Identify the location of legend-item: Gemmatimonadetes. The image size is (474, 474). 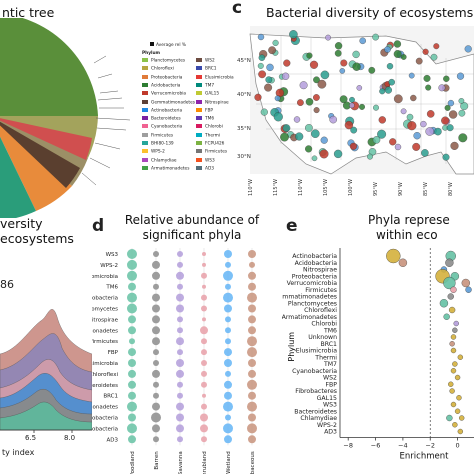
(168, 102).